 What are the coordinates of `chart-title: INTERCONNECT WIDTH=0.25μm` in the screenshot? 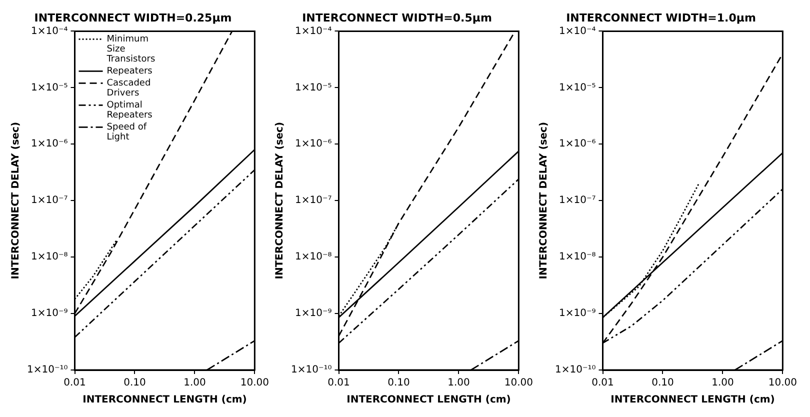 It's located at (133, 17).